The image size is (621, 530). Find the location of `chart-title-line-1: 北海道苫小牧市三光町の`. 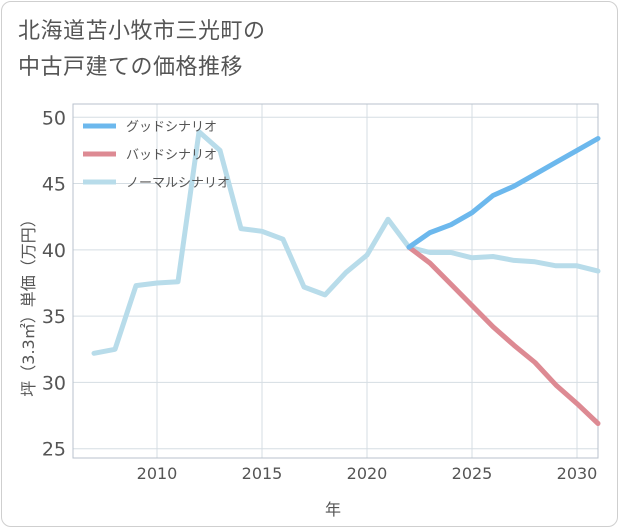

chart-title-line-1: 北海道苫小牧市三光町の is located at coordinates (142, 31).